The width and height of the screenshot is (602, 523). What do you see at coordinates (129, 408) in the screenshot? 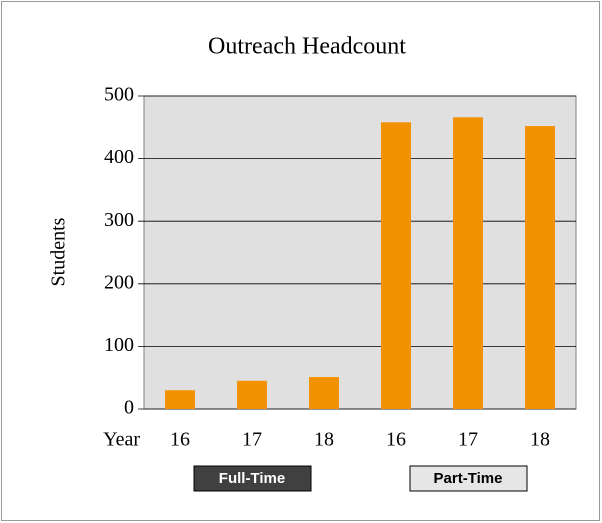
I see `y-tick-label: 0` at bounding box center [129, 408].